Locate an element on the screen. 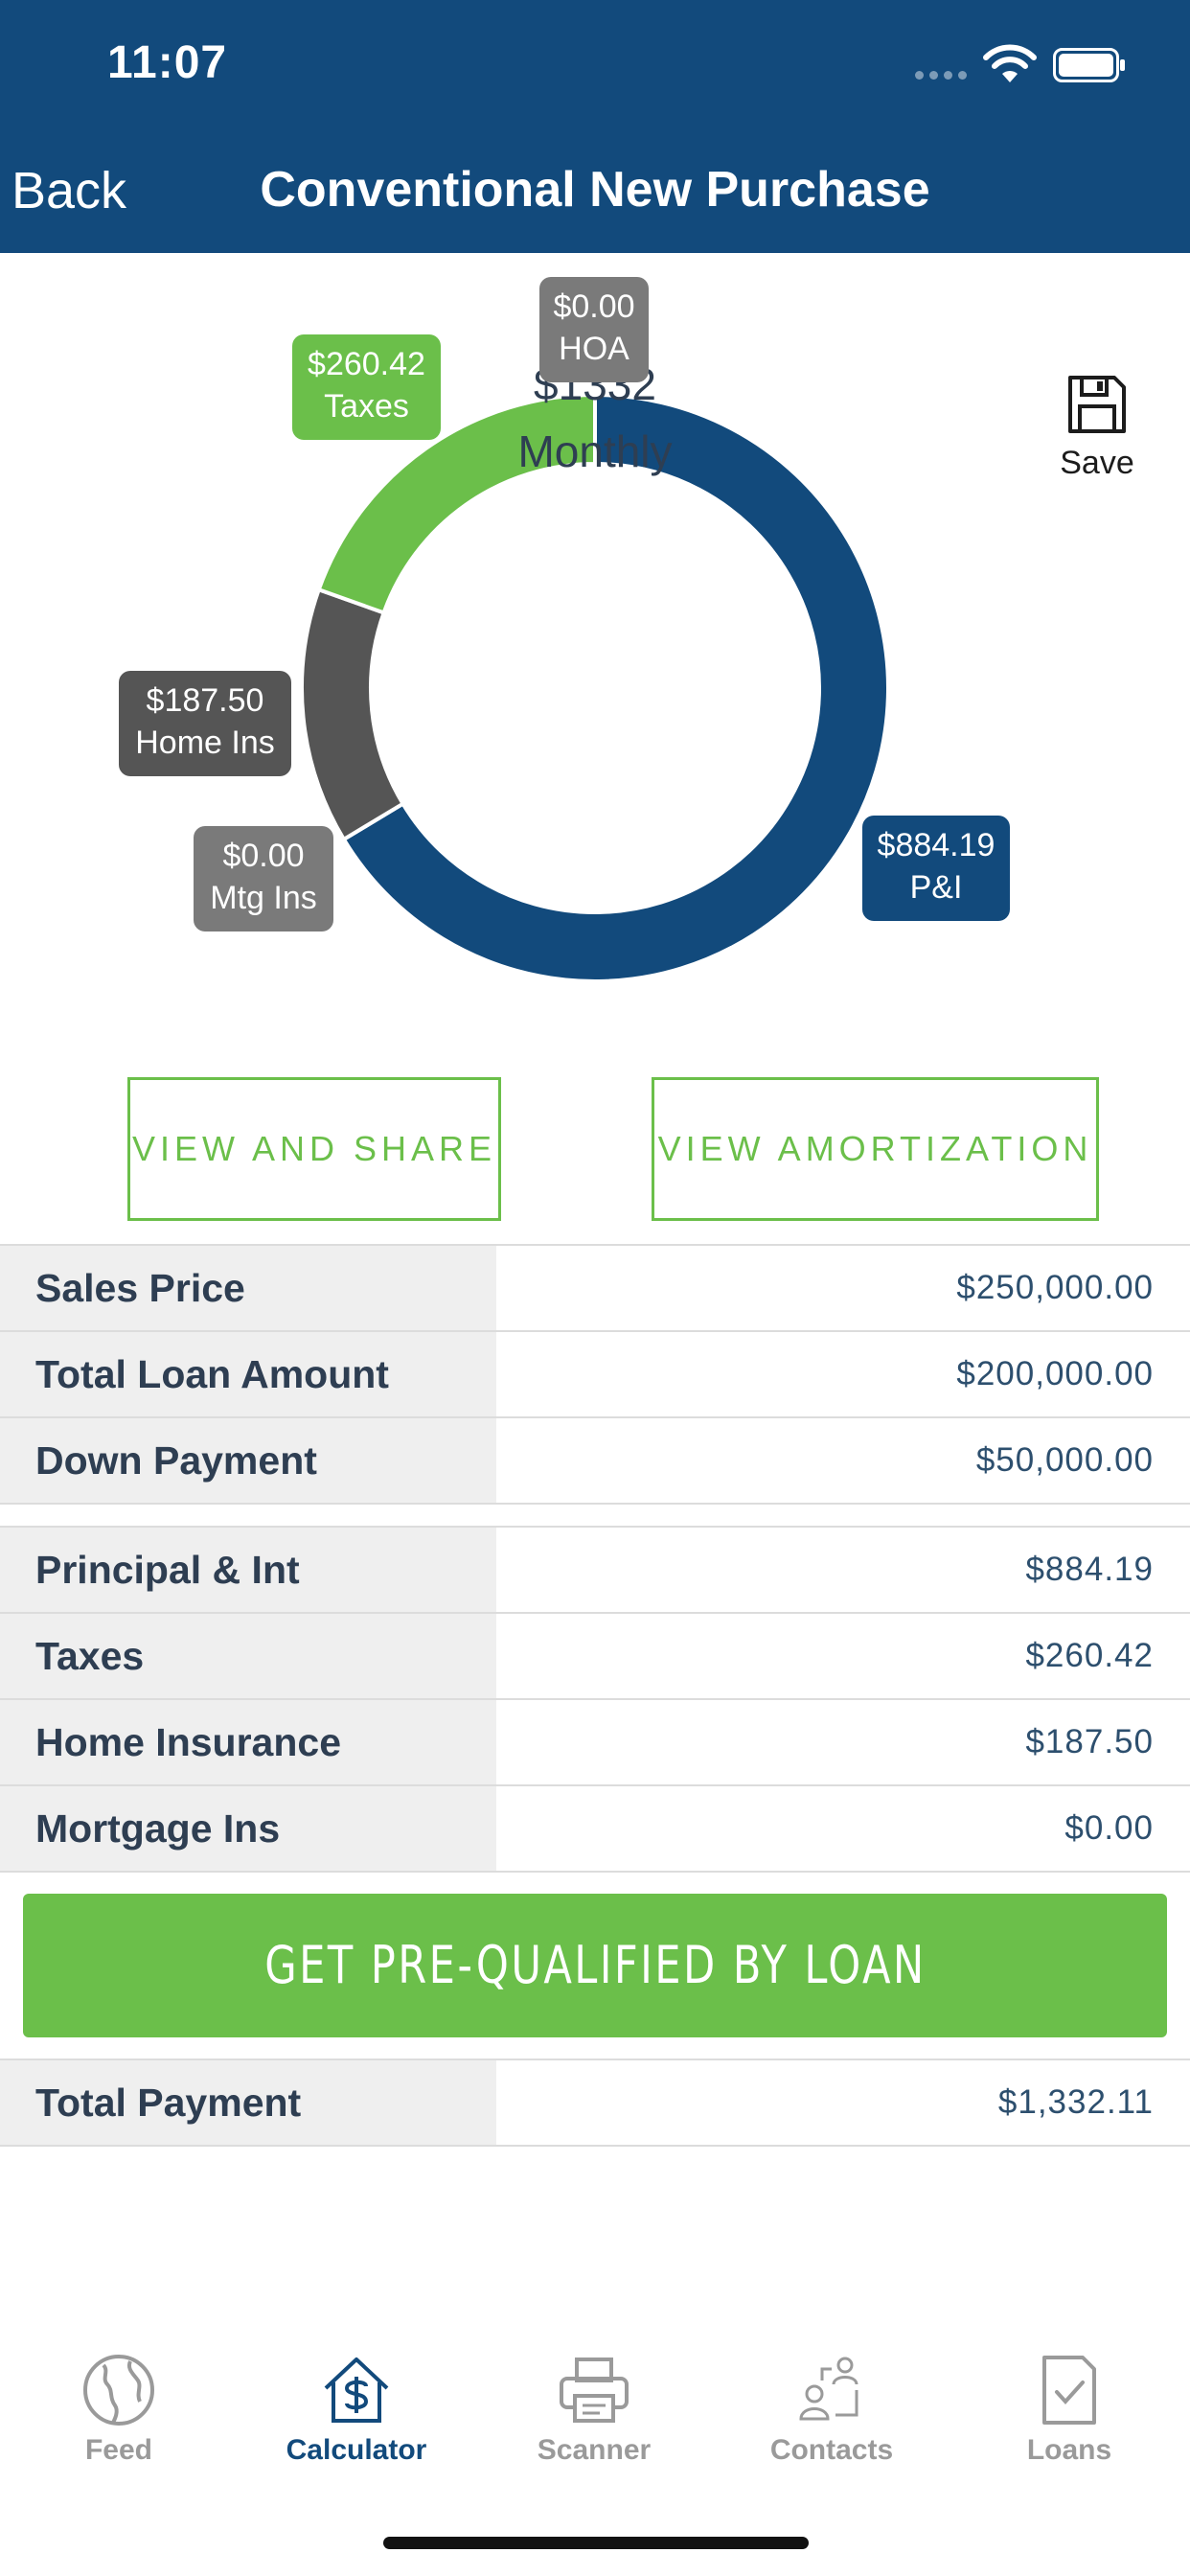 The image size is (1190, 2576). tab-bar: Feed Calculator Scanner Contacts is located at coordinates (595, 2424).